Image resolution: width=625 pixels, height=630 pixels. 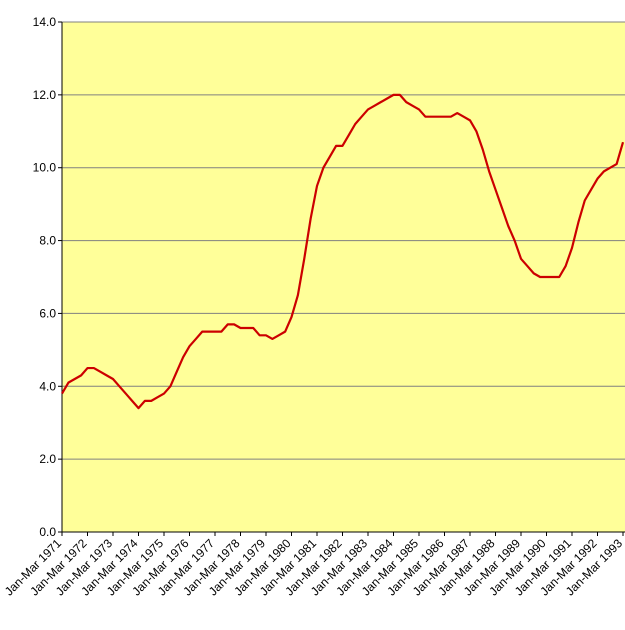 I want to click on y-tick-label: 10.0, so click(x=45, y=168).